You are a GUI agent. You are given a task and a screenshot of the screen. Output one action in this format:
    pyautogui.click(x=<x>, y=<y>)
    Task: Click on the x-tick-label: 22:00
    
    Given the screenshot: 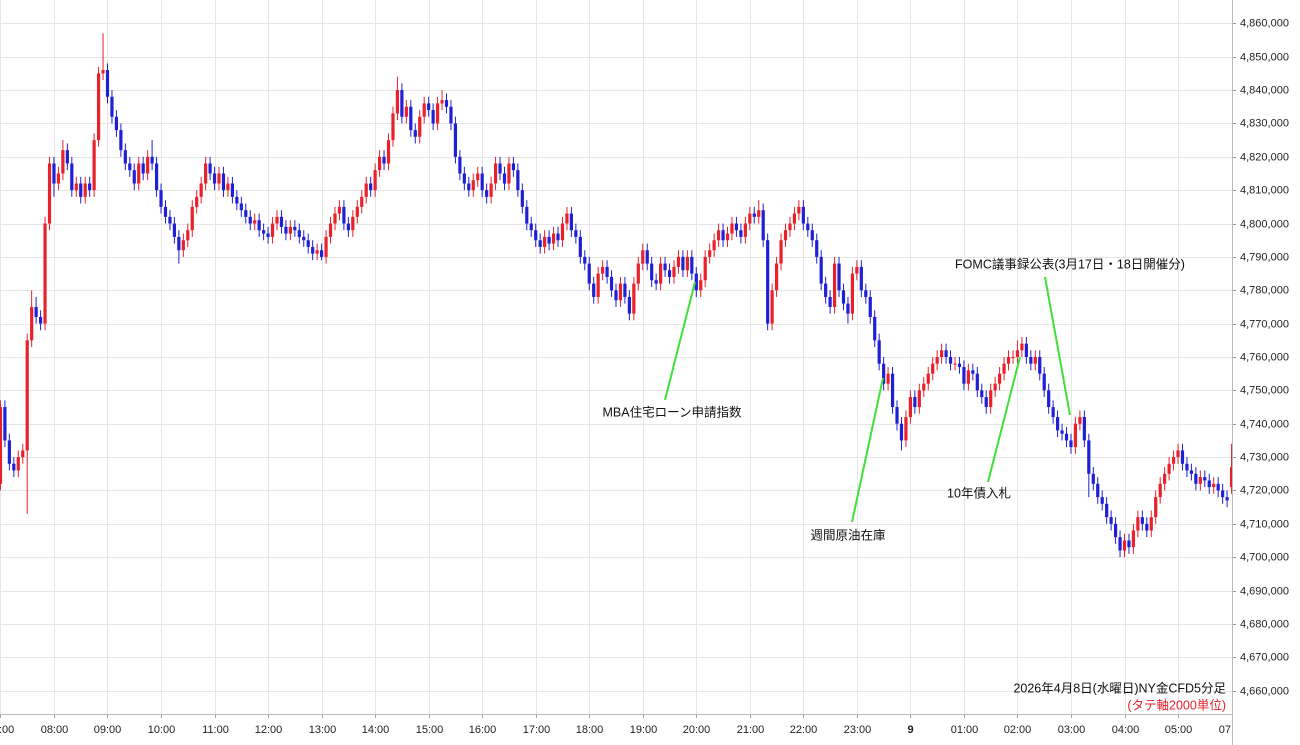 What is the action you would take?
    pyautogui.click(x=804, y=730)
    